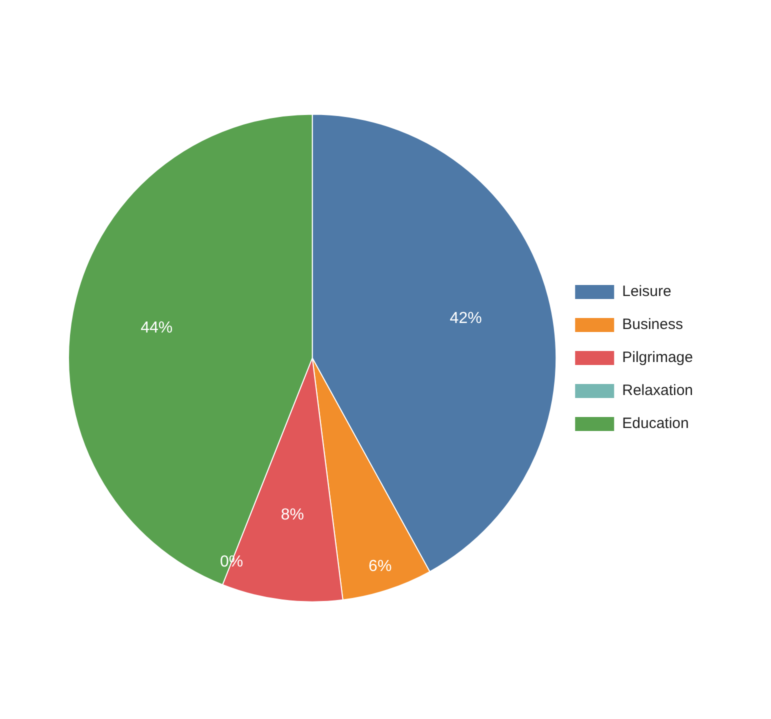 The height and width of the screenshot is (719, 771). What do you see at coordinates (156, 328) in the screenshot?
I see `data-label: 44%` at bounding box center [156, 328].